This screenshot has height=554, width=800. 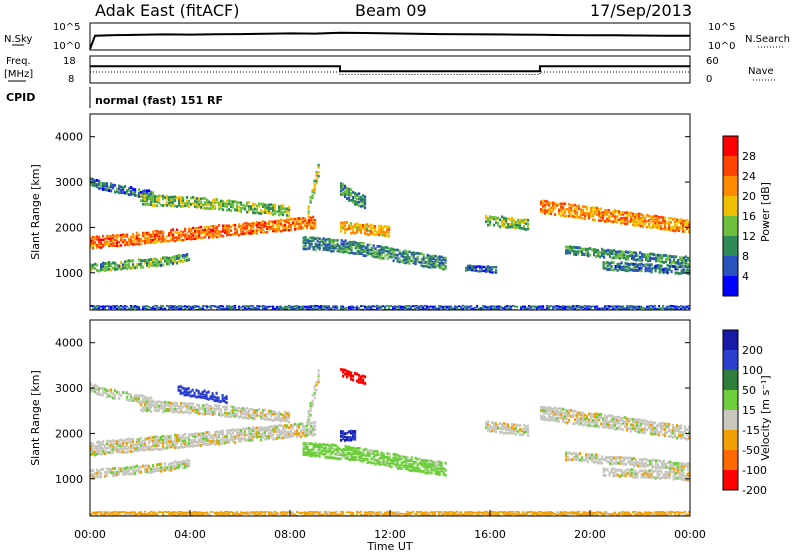 I want to click on beam-label: Beam 09, so click(x=391, y=10).